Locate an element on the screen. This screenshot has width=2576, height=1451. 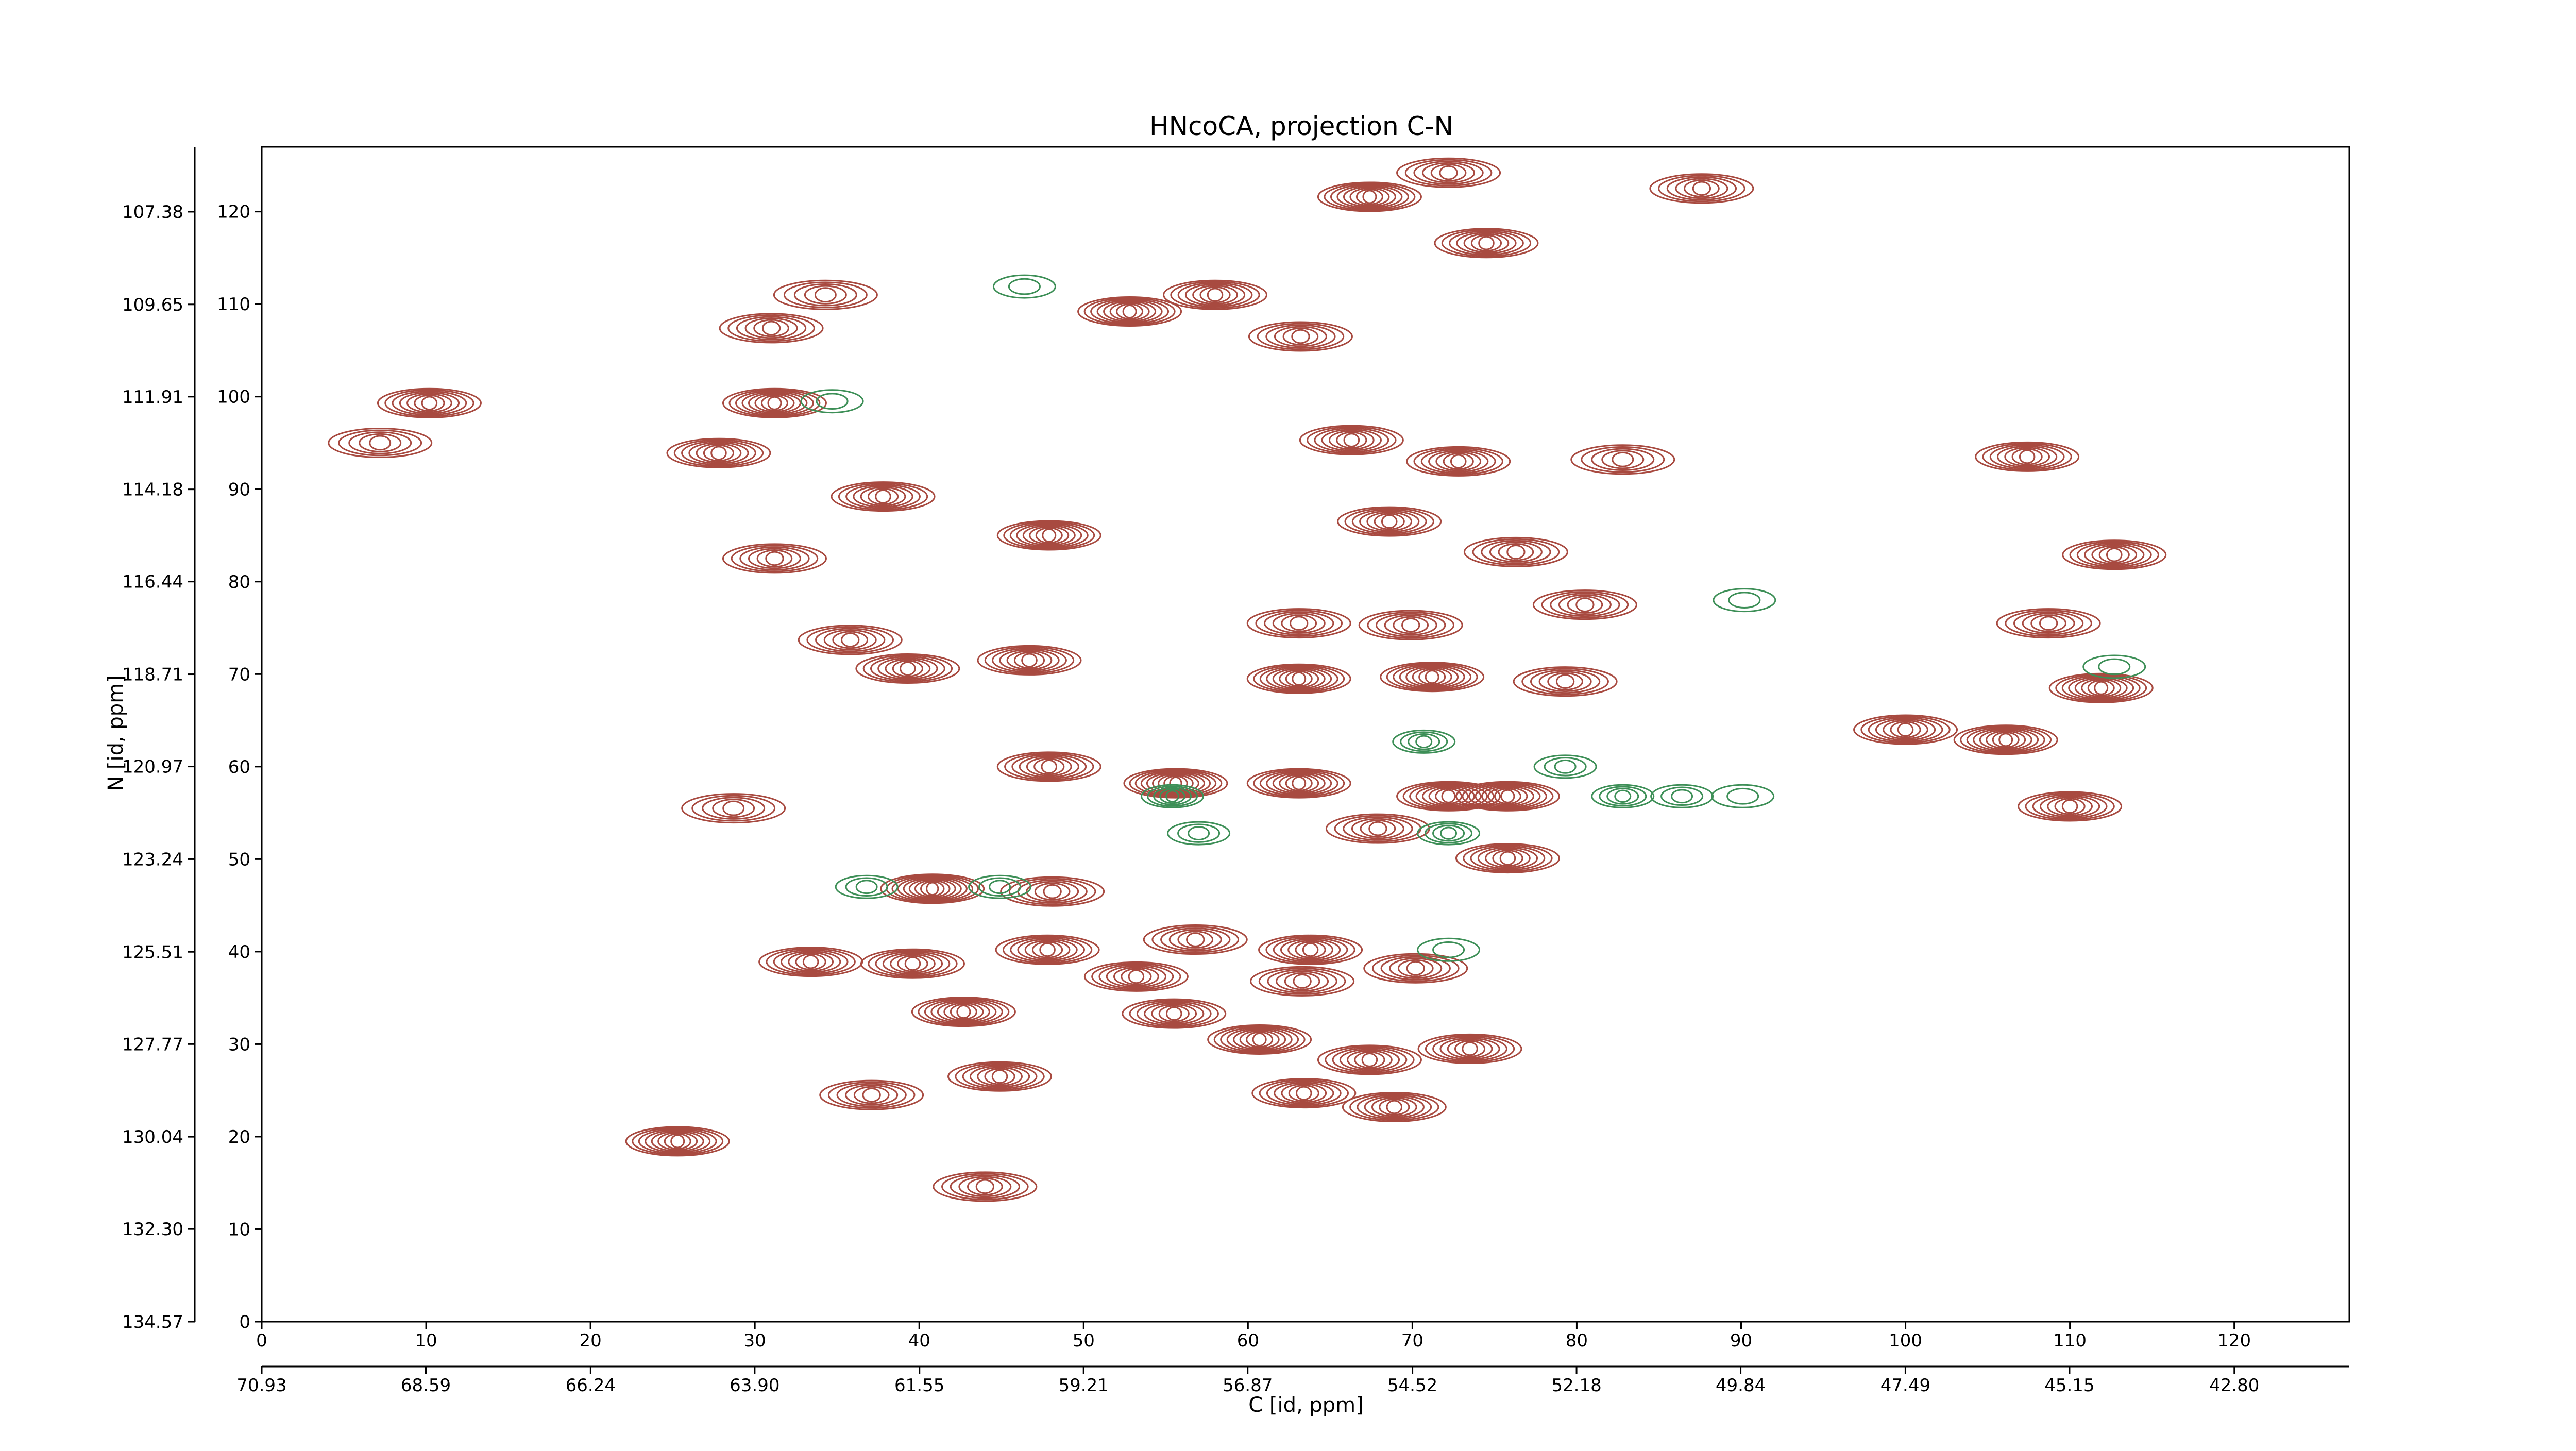
x-tick-label: 70 is located at coordinates (1412, 1340).